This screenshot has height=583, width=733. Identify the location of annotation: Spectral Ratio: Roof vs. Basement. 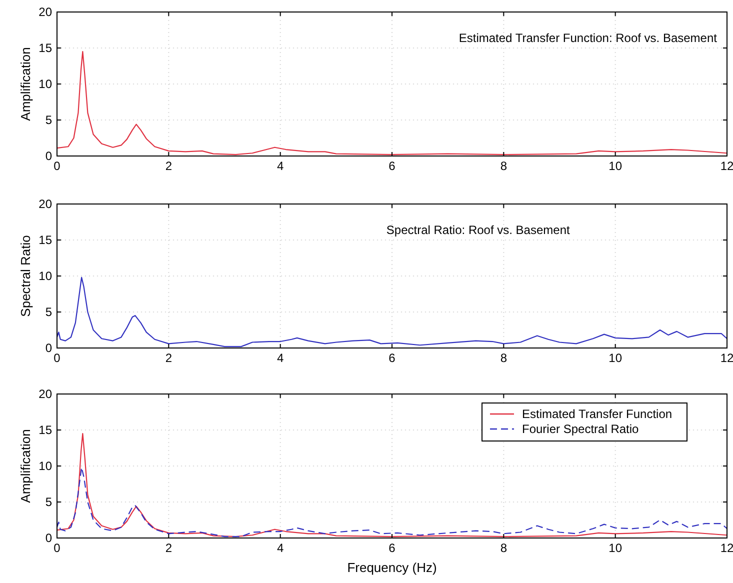
(478, 230).